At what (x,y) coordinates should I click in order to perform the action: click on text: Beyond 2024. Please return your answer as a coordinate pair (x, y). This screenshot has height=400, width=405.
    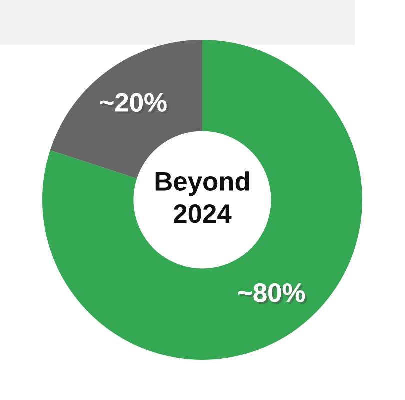
    Looking at the image, I should click on (203, 198).